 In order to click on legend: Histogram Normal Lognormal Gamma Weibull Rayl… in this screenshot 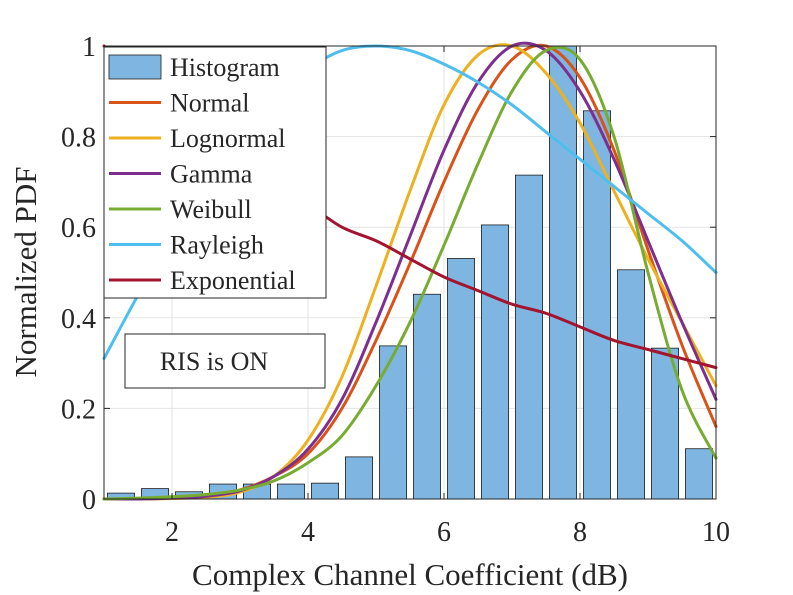, I will do `click(215, 172)`.